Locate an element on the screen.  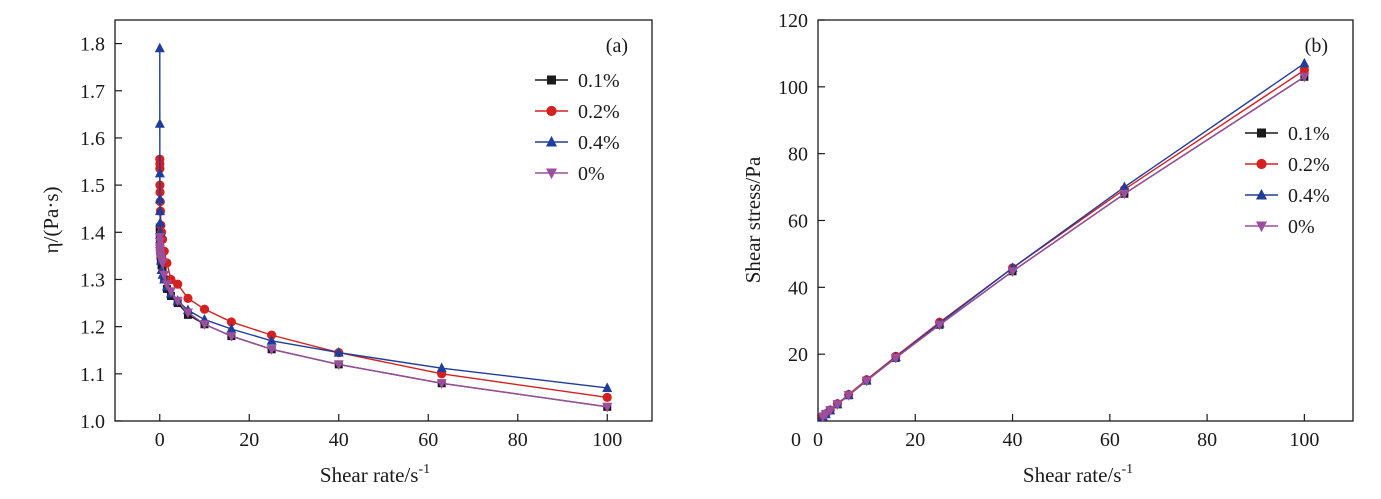
y-tick-label-b-4: 100 is located at coordinates (793, 88).